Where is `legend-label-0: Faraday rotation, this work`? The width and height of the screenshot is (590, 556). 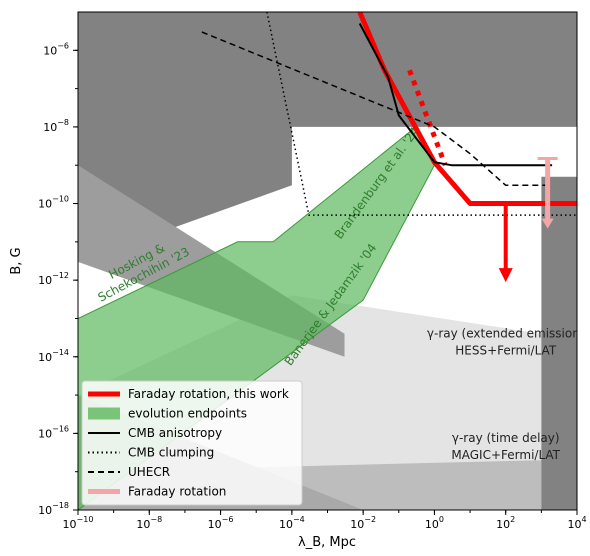
legend-label-0: Faraday rotation, this work is located at coordinates (208, 394).